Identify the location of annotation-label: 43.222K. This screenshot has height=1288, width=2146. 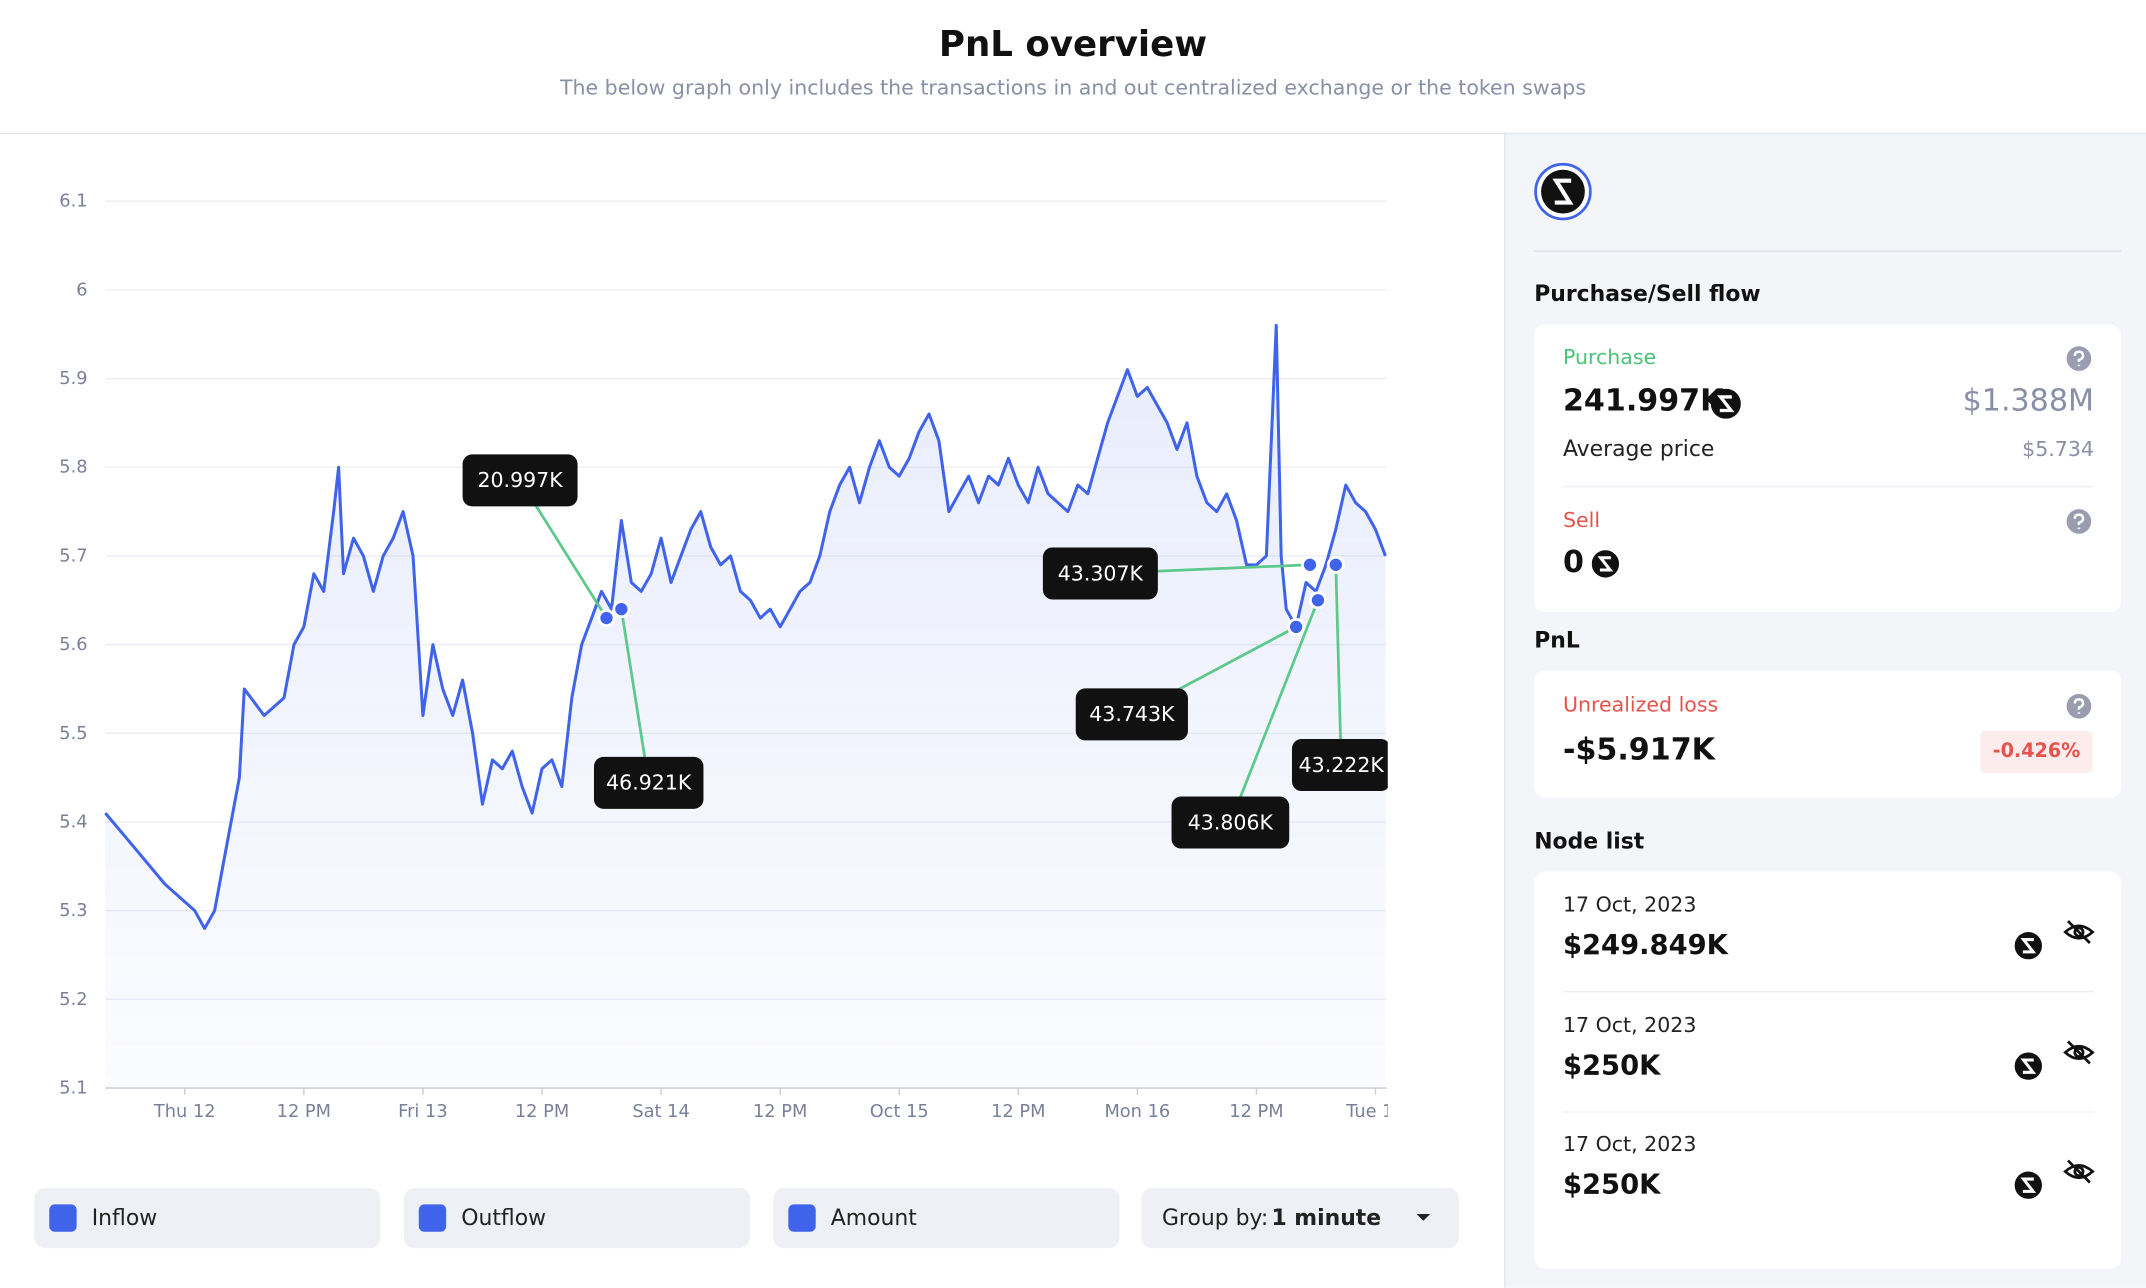
(1342, 765).